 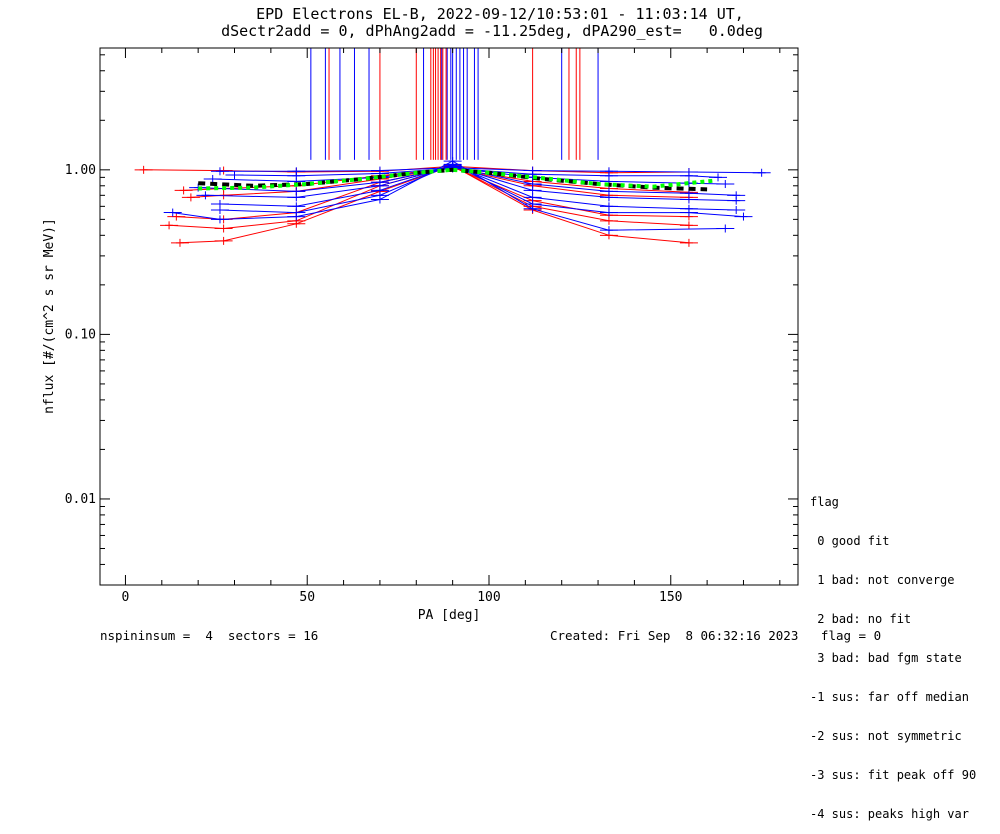 What do you see at coordinates (886, 658) in the screenshot?
I see `legend-item: 3 bad: bad fgm state` at bounding box center [886, 658].